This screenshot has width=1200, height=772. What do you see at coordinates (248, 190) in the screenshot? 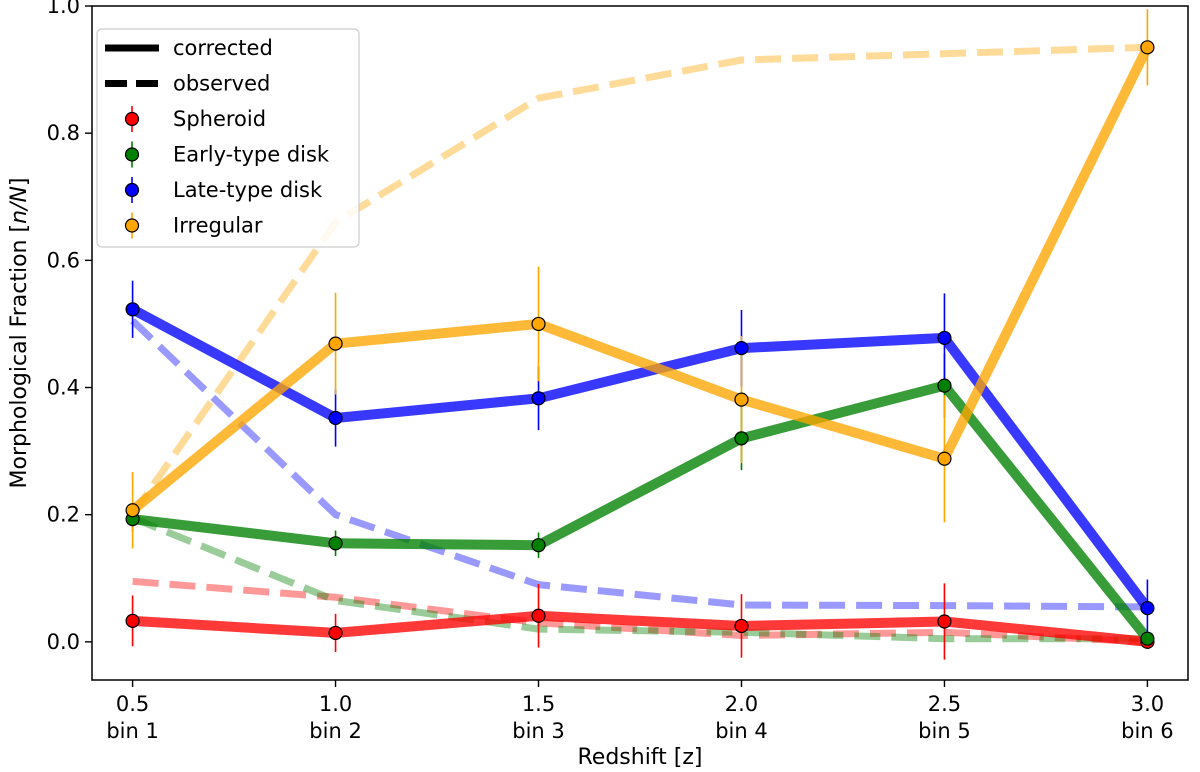
I see `legend-late-type-disk-label: Late-type disk` at bounding box center [248, 190].